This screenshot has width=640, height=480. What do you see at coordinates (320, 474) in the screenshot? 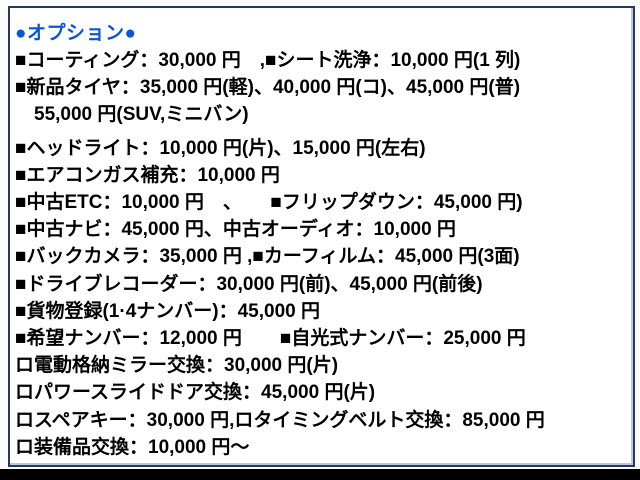
I see `bottom-black-bar` at bounding box center [320, 474].